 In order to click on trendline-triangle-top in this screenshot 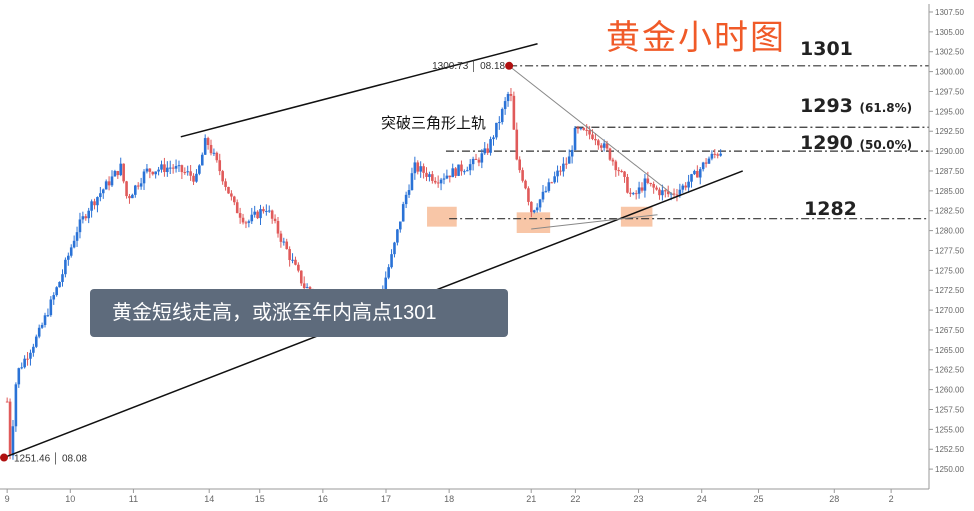, I will do `click(591, 130)`.